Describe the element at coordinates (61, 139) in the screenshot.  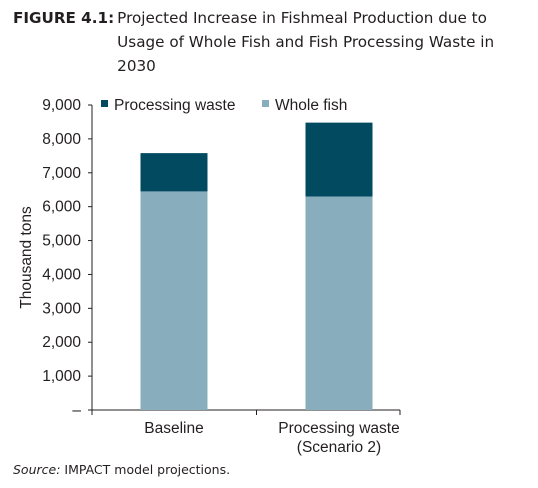
I see `y-tick-label: 8,000` at that location.